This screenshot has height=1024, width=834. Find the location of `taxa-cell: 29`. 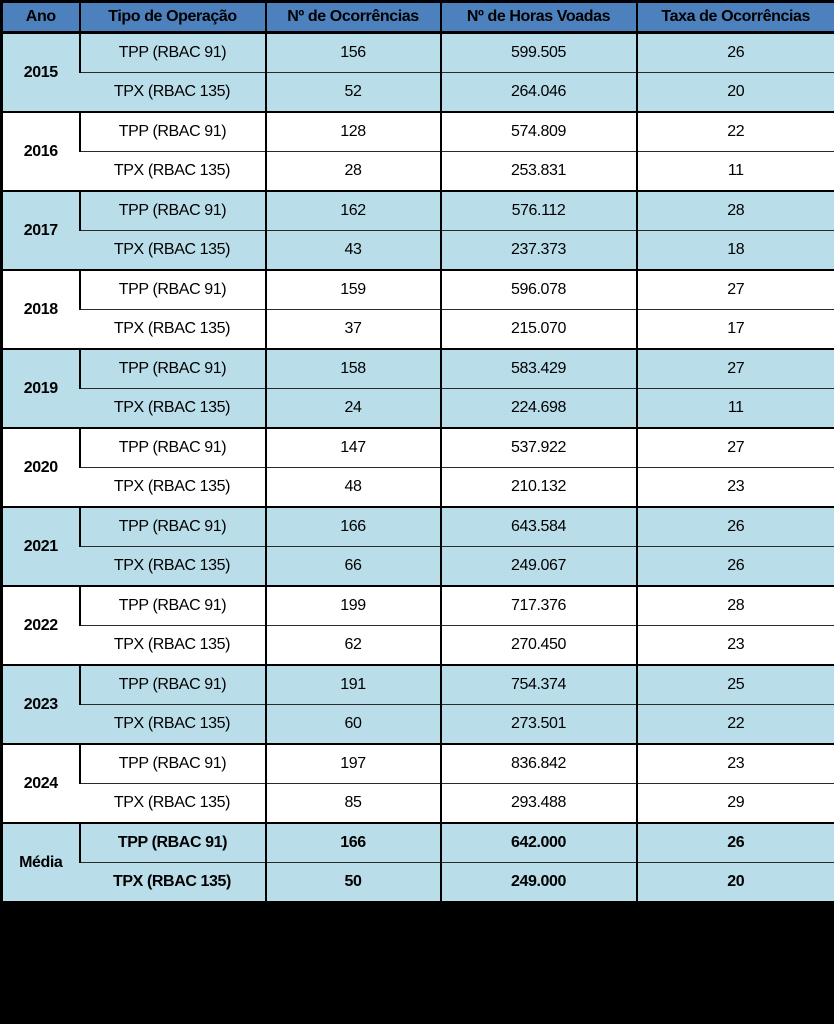

taxa-cell: 29 is located at coordinates (734, 803).